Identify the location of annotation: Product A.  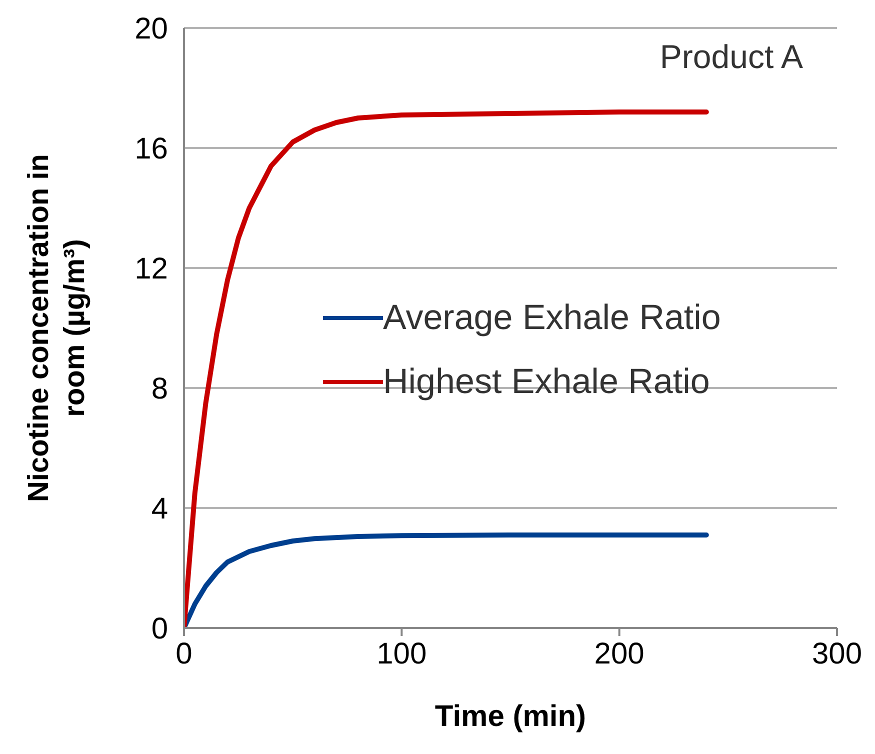
(731, 57).